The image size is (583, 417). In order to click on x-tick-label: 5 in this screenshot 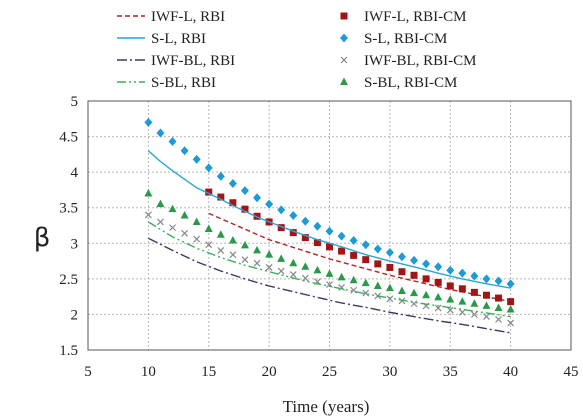, I will do `click(88, 372)`.